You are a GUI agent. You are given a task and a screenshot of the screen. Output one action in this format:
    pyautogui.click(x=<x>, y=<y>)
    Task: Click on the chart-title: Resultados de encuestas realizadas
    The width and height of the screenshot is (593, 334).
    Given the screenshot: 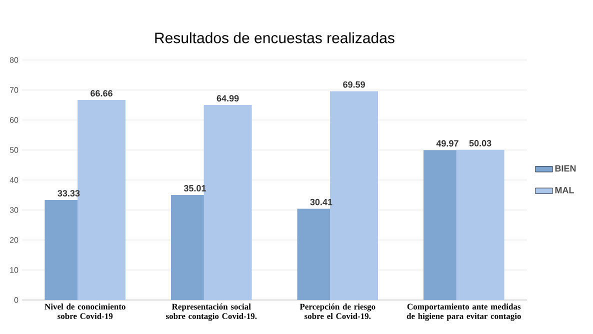 What is the action you would take?
    pyautogui.click(x=274, y=38)
    